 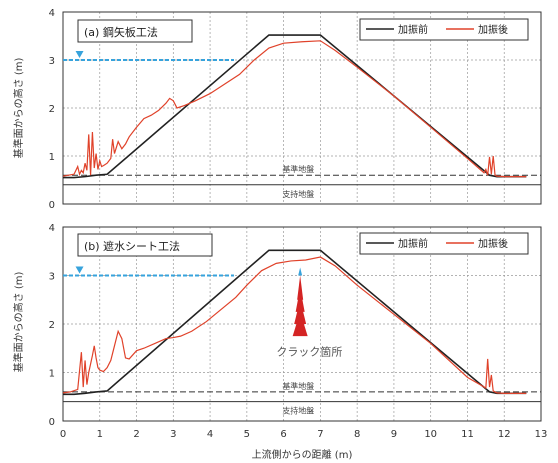 I want to click on panel-label-box-b: (b) 遮水シート工法, so click(x=145, y=245).